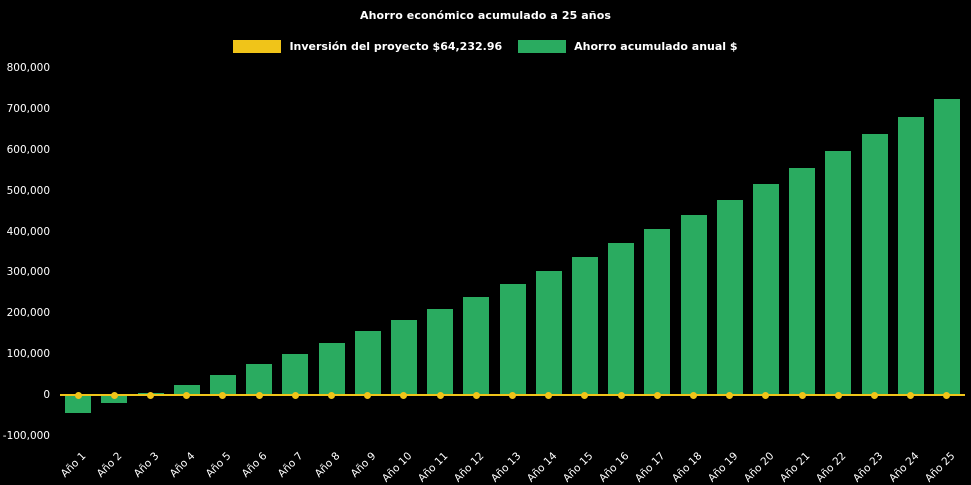 This screenshot has height=485, width=971. I want to click on y-tick-label: 200,000, so click(28, 313).